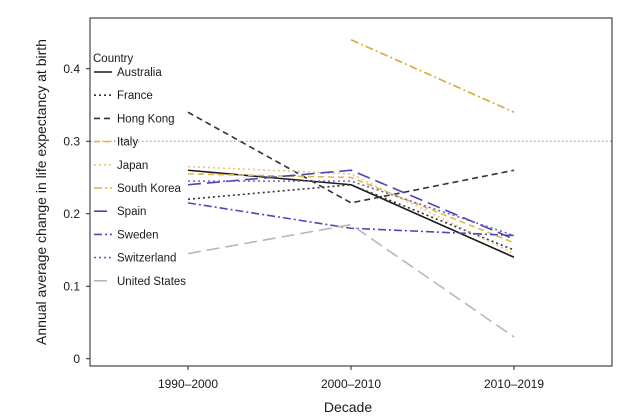 This screenshot has height=418, width=634. What do you see at coordinates (76, 359) in the screenshot?
I see `y-tick-label: 0` at bounding box center [76, 359].